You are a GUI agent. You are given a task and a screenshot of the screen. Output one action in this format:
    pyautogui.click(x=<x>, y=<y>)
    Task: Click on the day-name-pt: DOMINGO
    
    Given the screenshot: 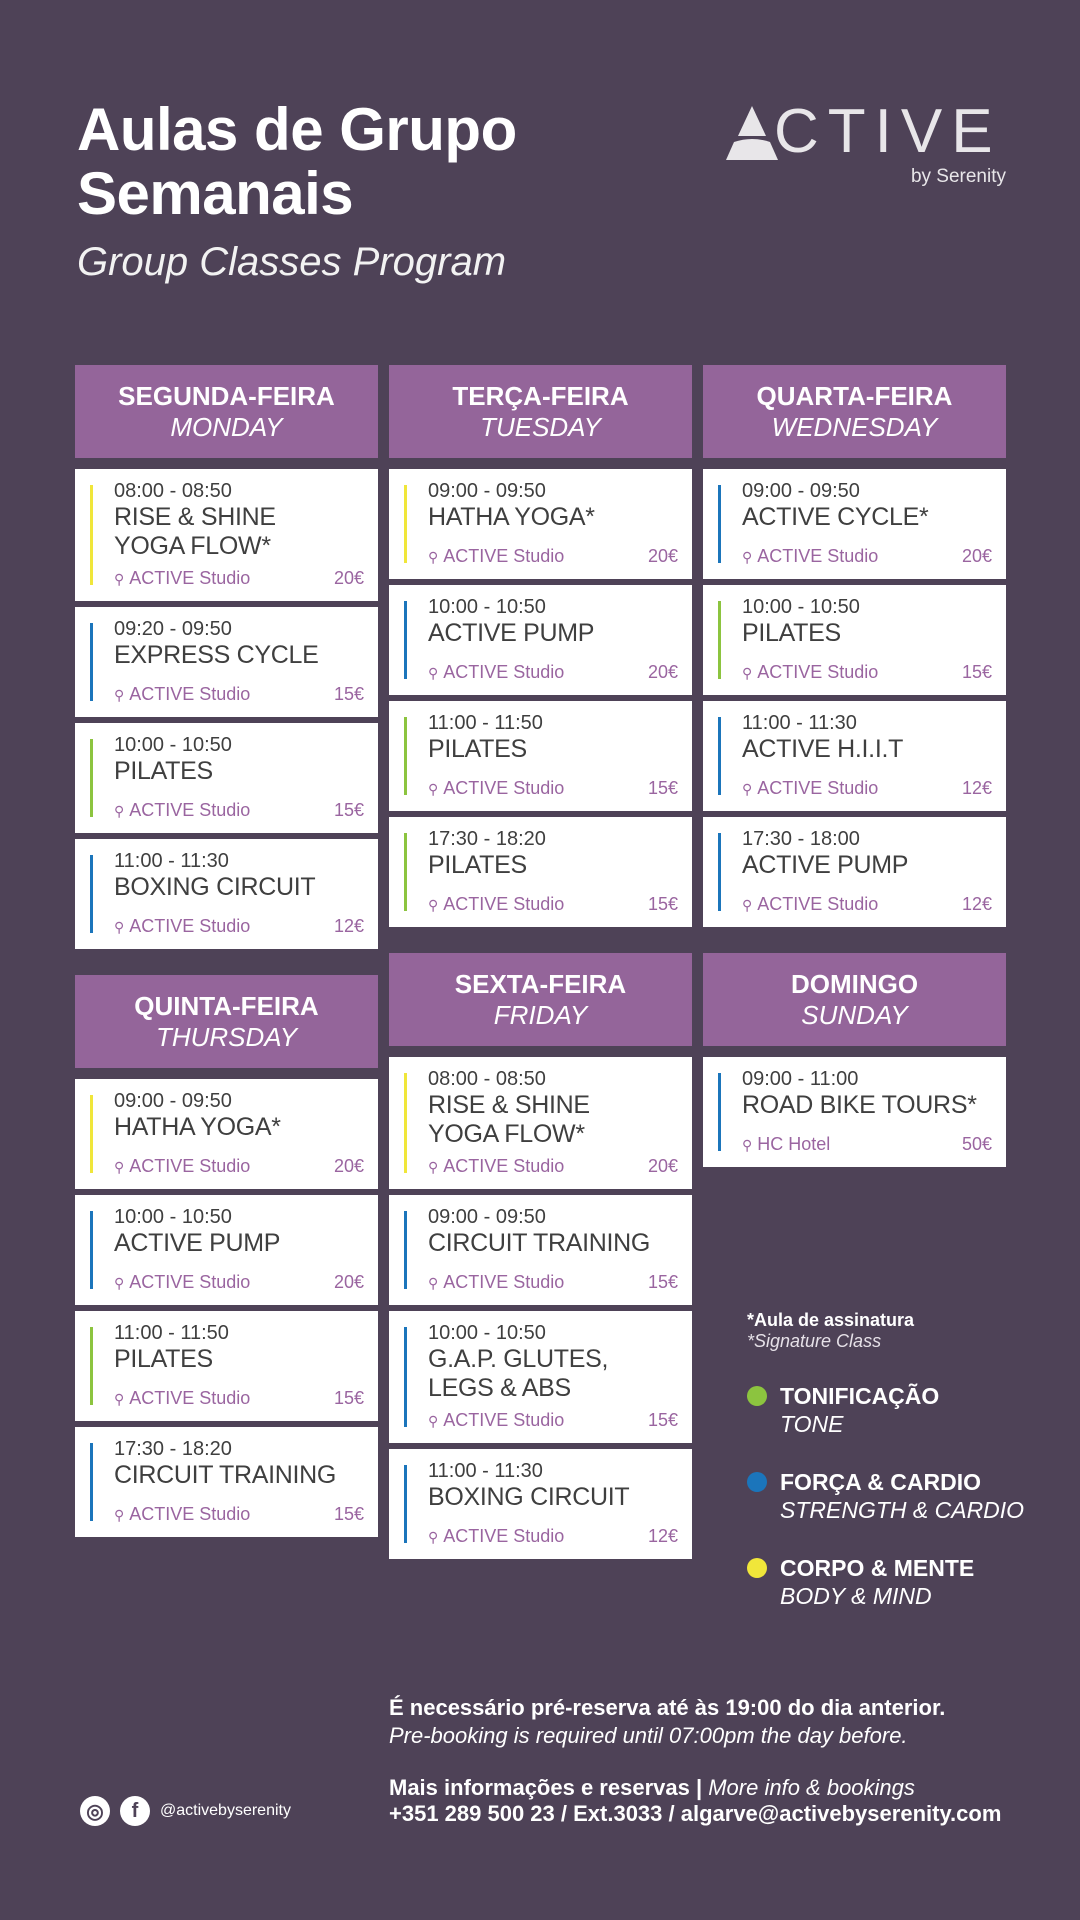 What is the action you would take?
    pyautogui.click(x=854, y=984)
    